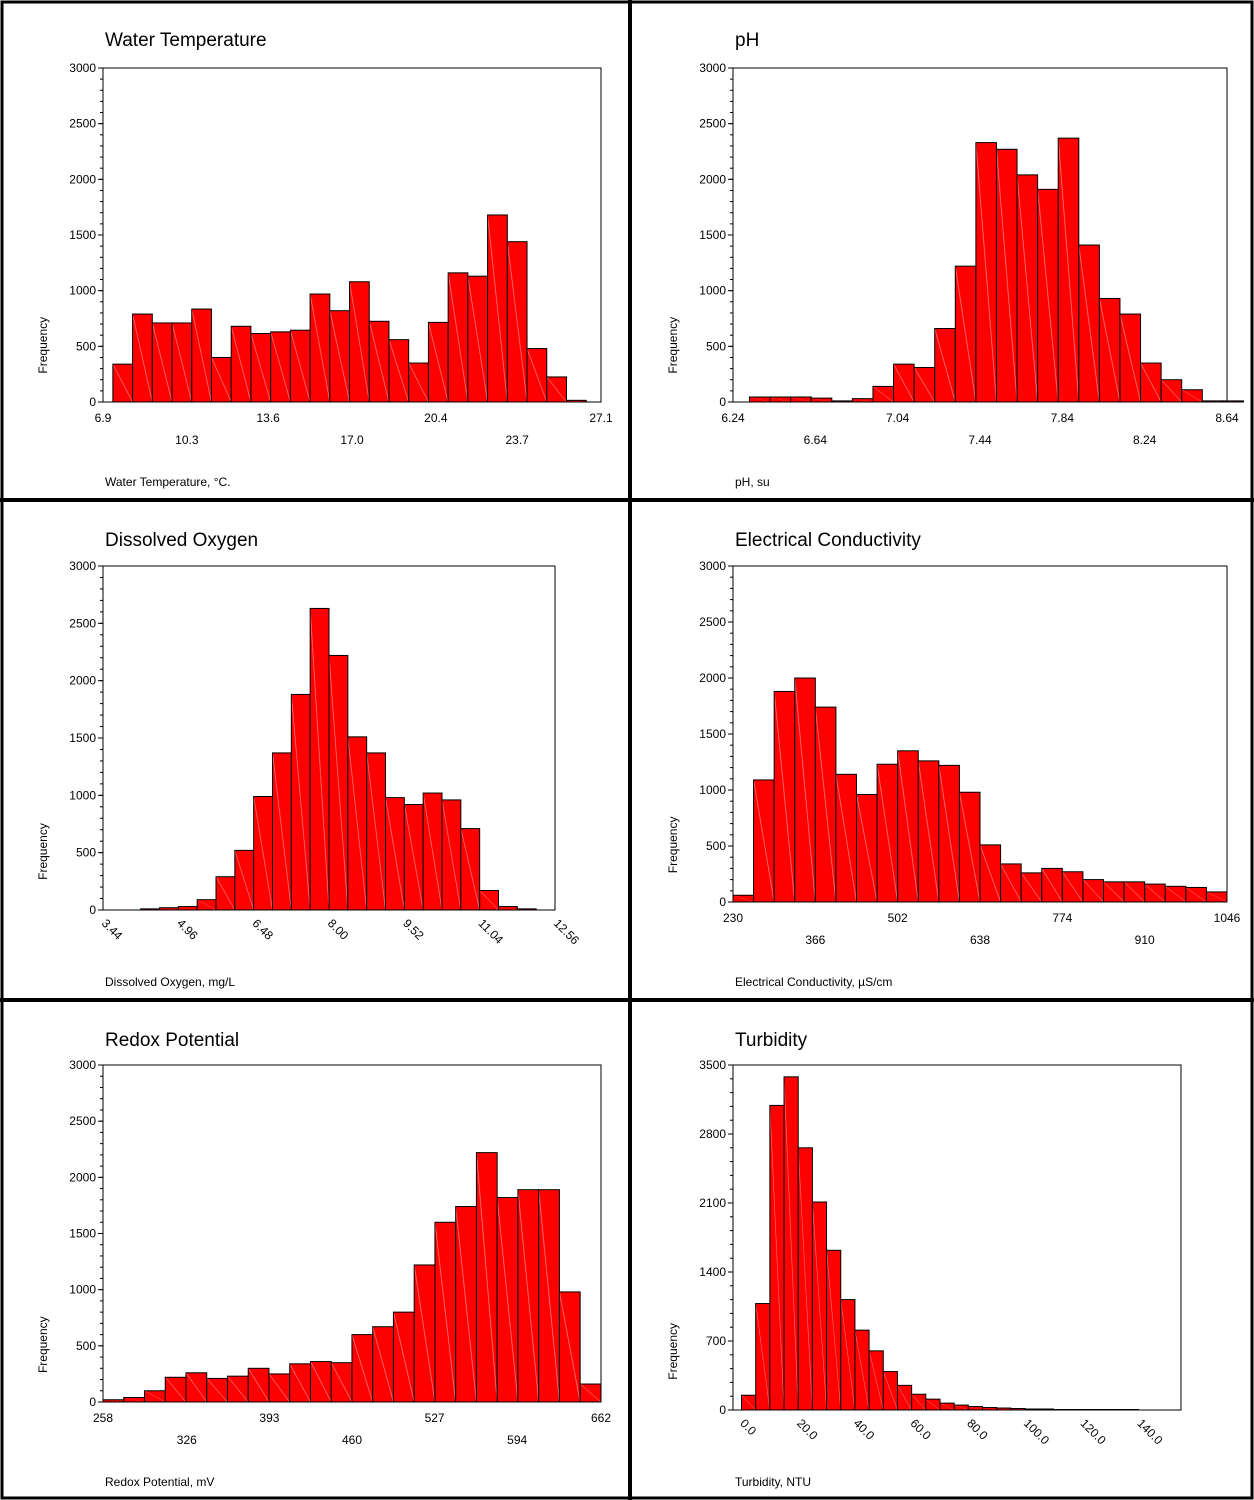 The height and width of the screenshot is (1500, 1254). What do you see at coordinates (898, 418) in the screenshot?
I see `x-tick-label: 7.04` at bounding box center [898, 418].